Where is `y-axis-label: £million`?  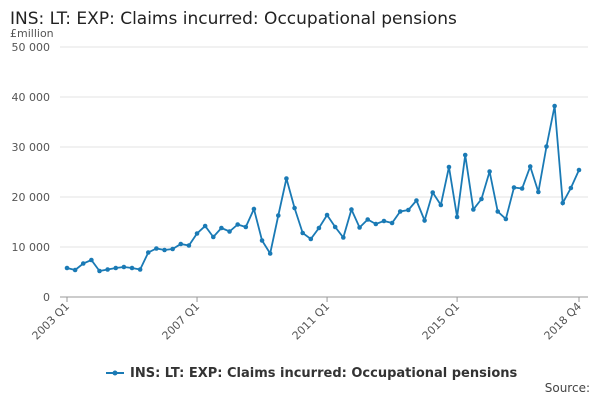
y-axis-label: £million is located at coordinates (32, 33).